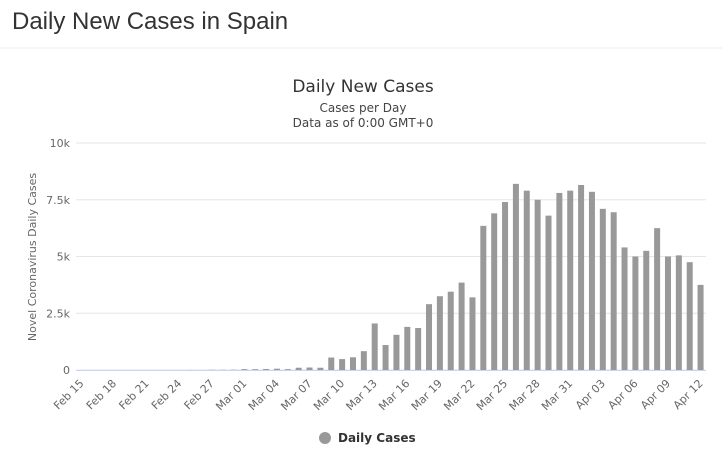  Describe the element at coordinates (32, 257) in the screenshot. I see `y-axis-label: Novel Coronavirus Daily Cases` at that location.